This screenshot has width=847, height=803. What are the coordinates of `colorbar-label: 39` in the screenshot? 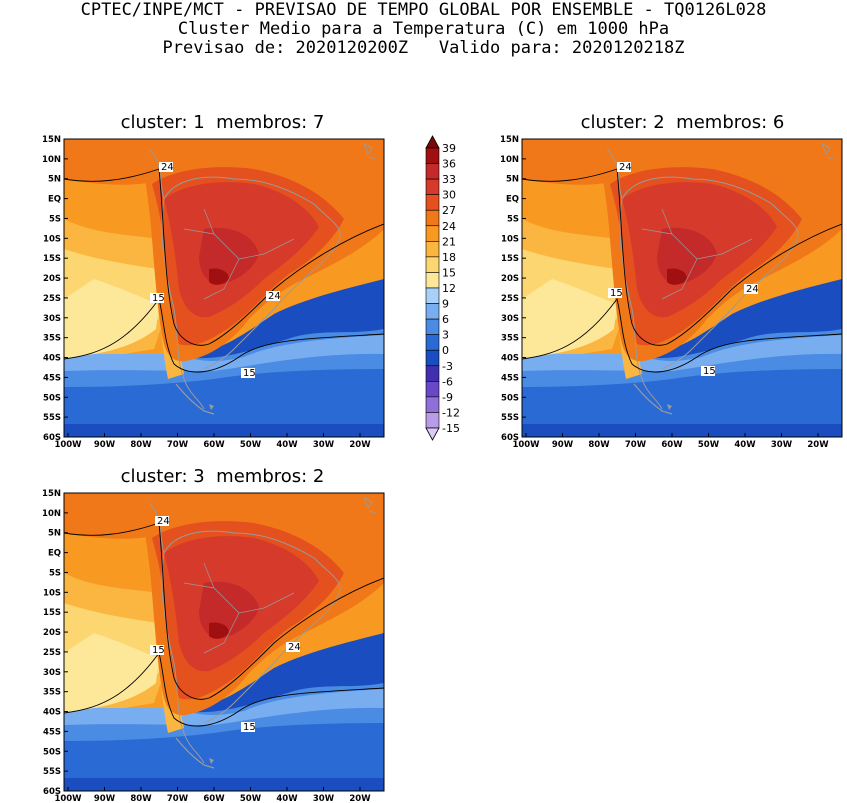 It's located at (449, 148).